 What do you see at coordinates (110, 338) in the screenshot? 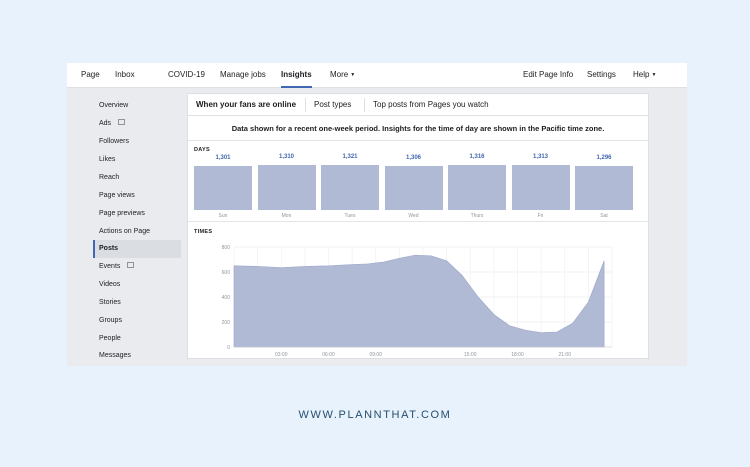
I see `sidebar-item-label: People` at bounding box center [110, 338].